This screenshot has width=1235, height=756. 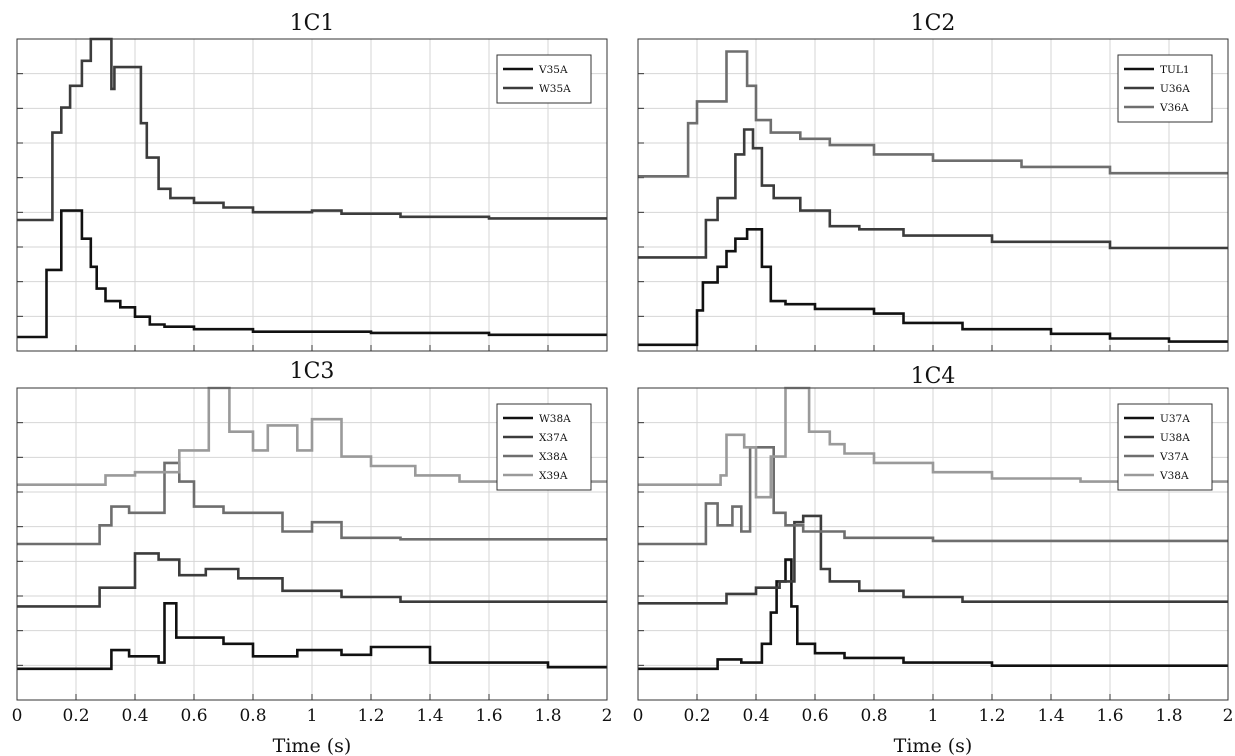 I want to click on legend-label: V35A, so click(x=553, y=70).